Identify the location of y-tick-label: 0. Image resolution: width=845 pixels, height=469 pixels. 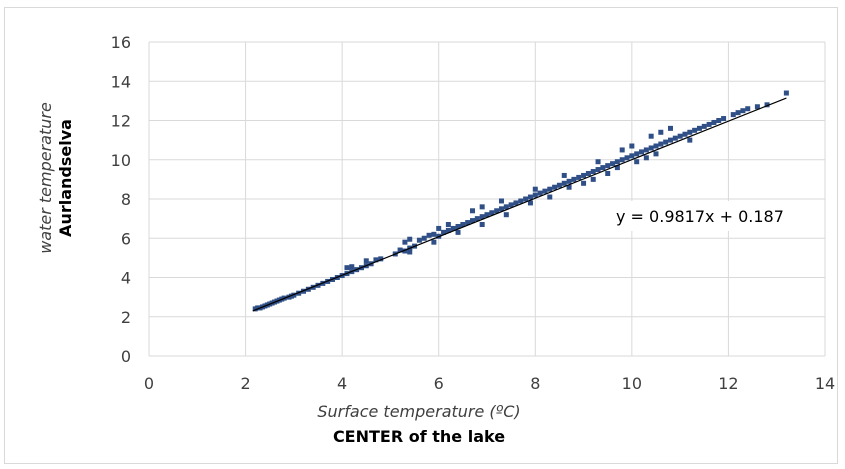
(126, 356).